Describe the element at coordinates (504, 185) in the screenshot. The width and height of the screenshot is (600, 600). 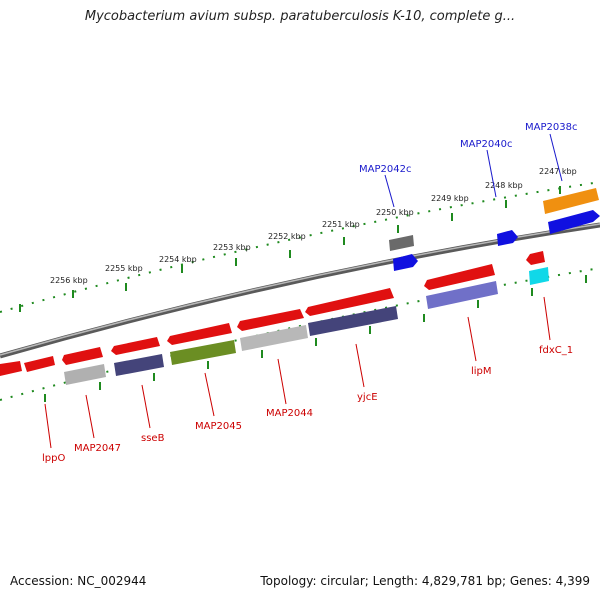
I see `scale-label: 2248 kbp` at that location.